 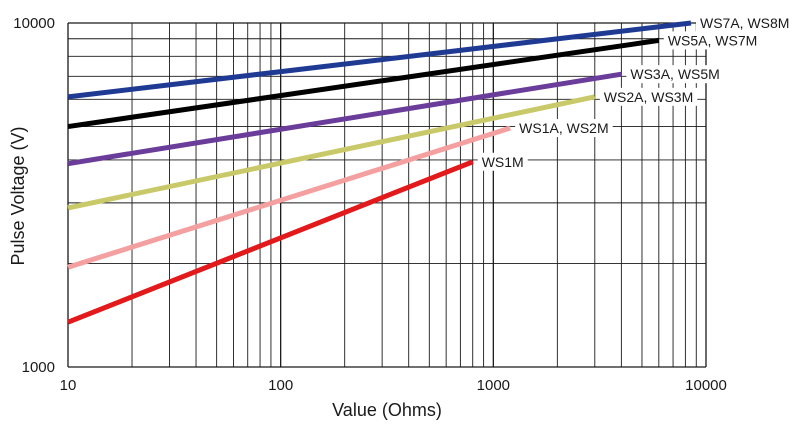 I want to click on series-label-5: WS1A, WS2M, so click(x=563, y=128).